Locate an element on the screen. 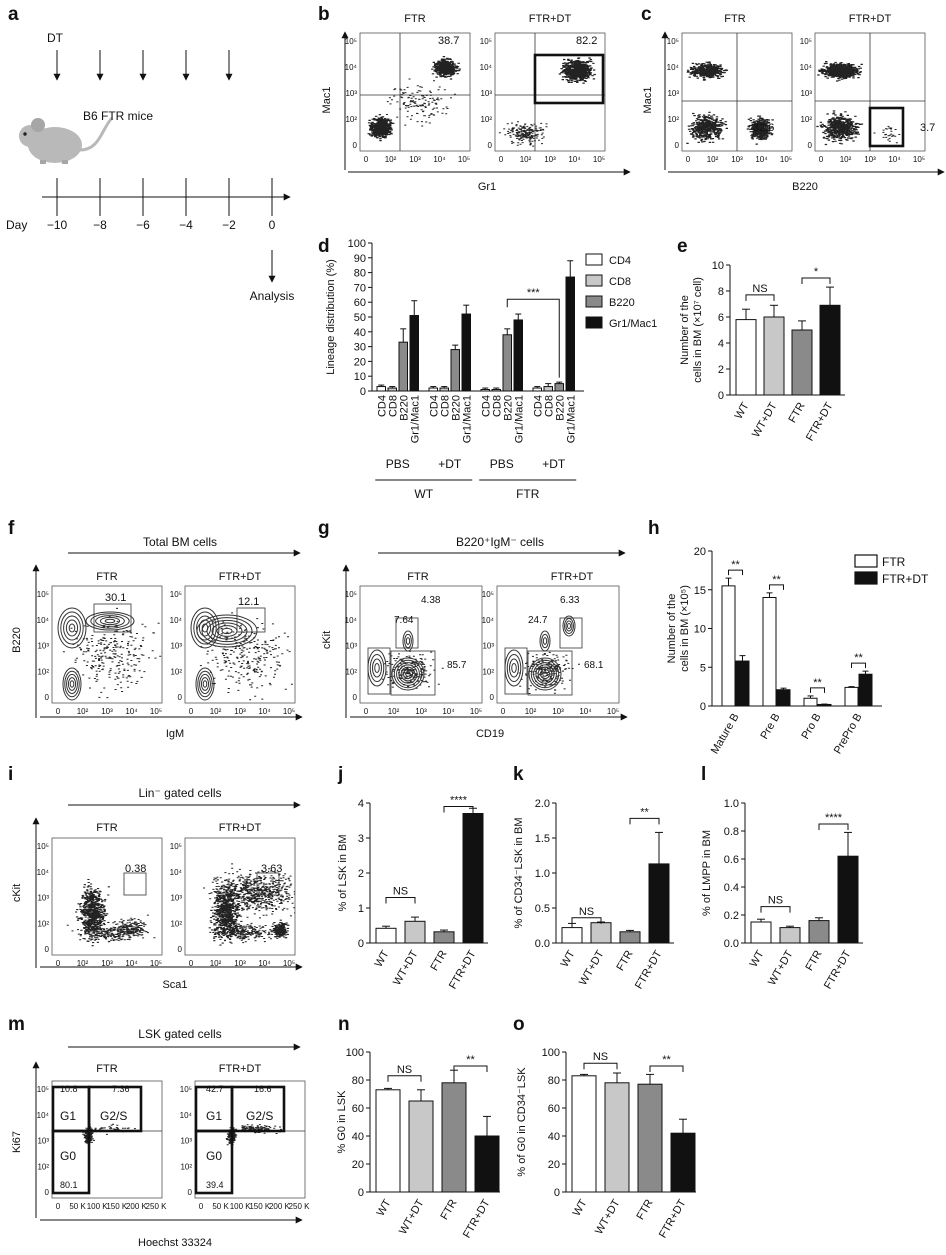 The height and width of the screenshot is (1255, 946). gate-percent: 7.64 is located at coordinates (404, 620).